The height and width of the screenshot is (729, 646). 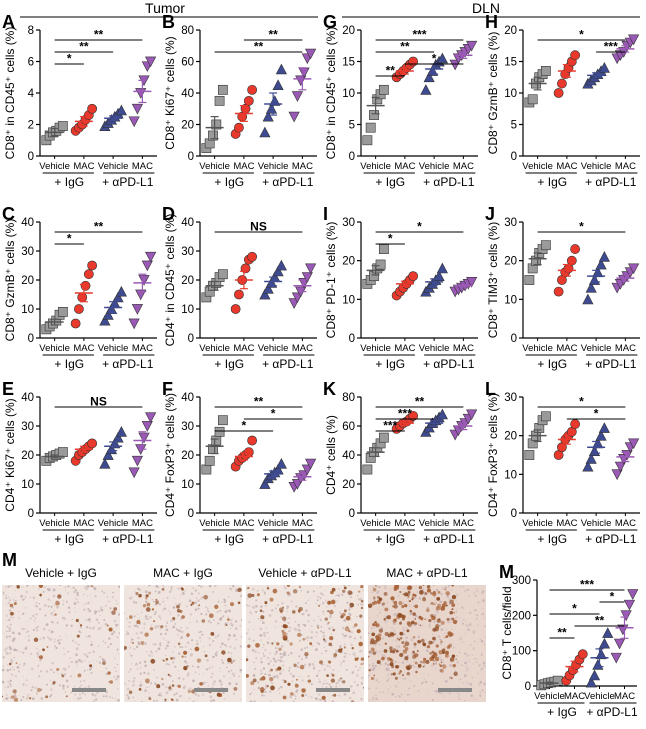 What do you see at coordinates (31, 126) in the screenshot?
I see `y-tick-label: 2` at bounding box center [31, 126].